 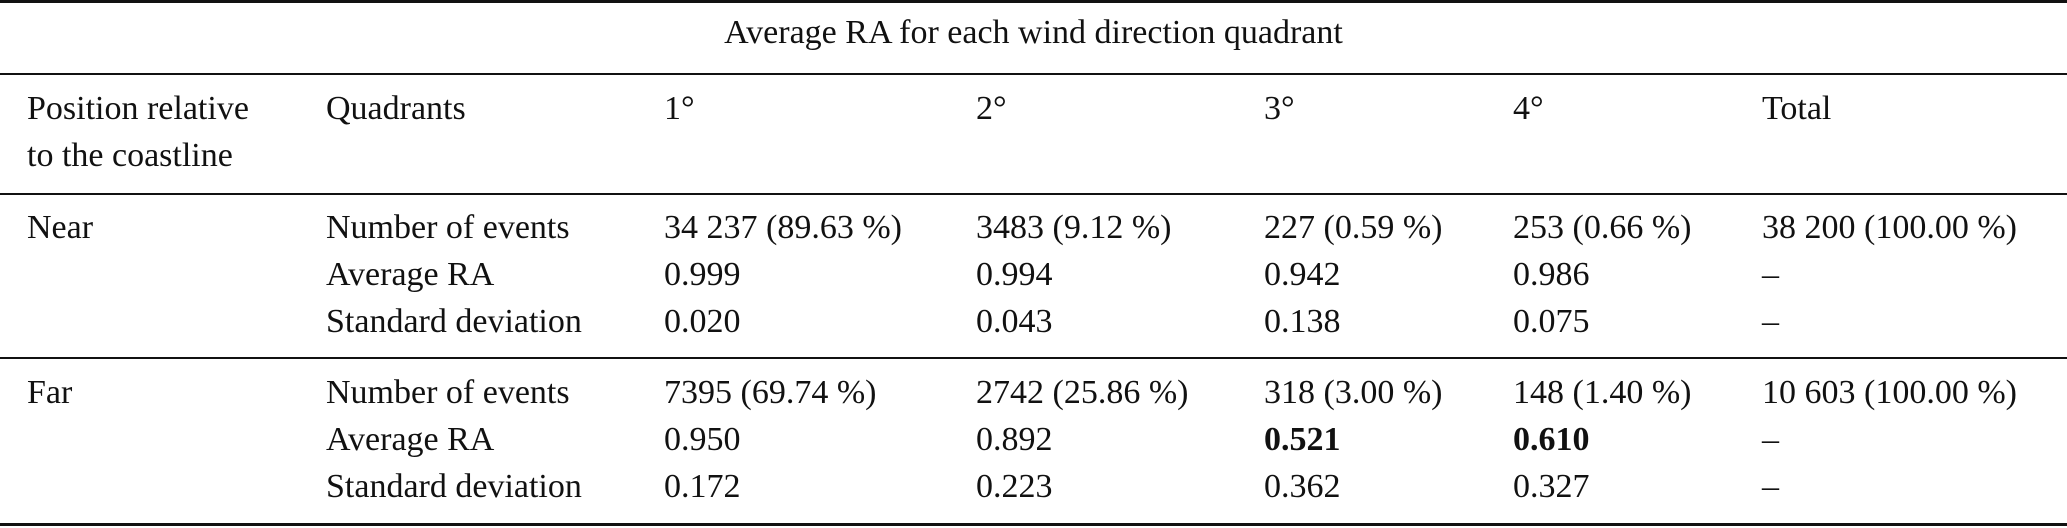 What do you see at coordinates (1353, 392) in the screenshot?
I see `cell-q3: 318 (3.00 %)` at bounding box center [1353, 392].